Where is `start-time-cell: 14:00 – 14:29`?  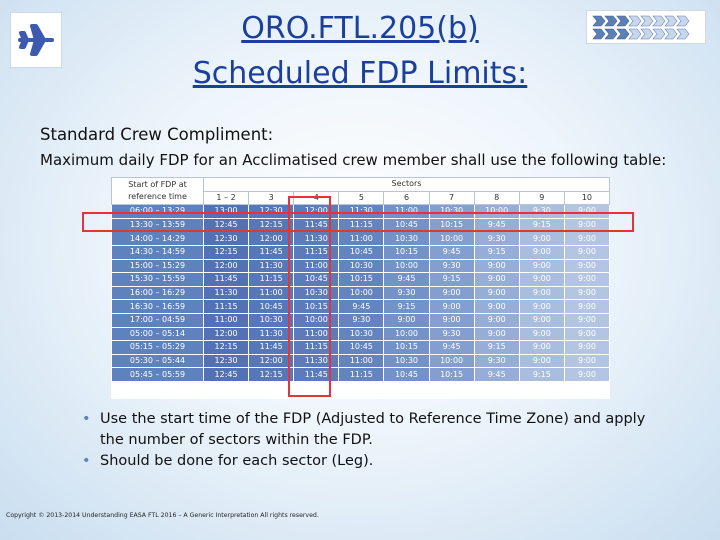 start-time-cell: 14:00 – 14:29 is located at coordinates (157, 238).